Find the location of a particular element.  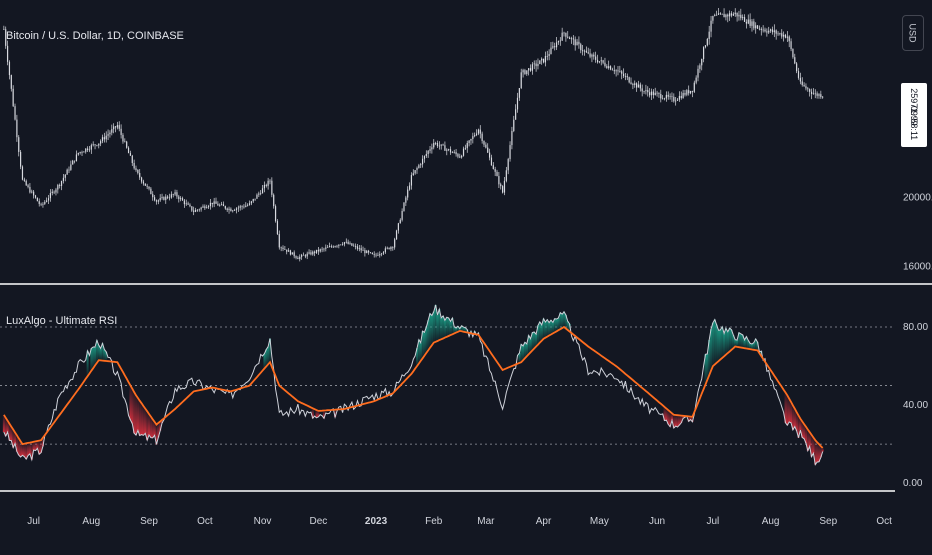

rsi-tick-label: 0.00 is located at coordinates (913, 483).